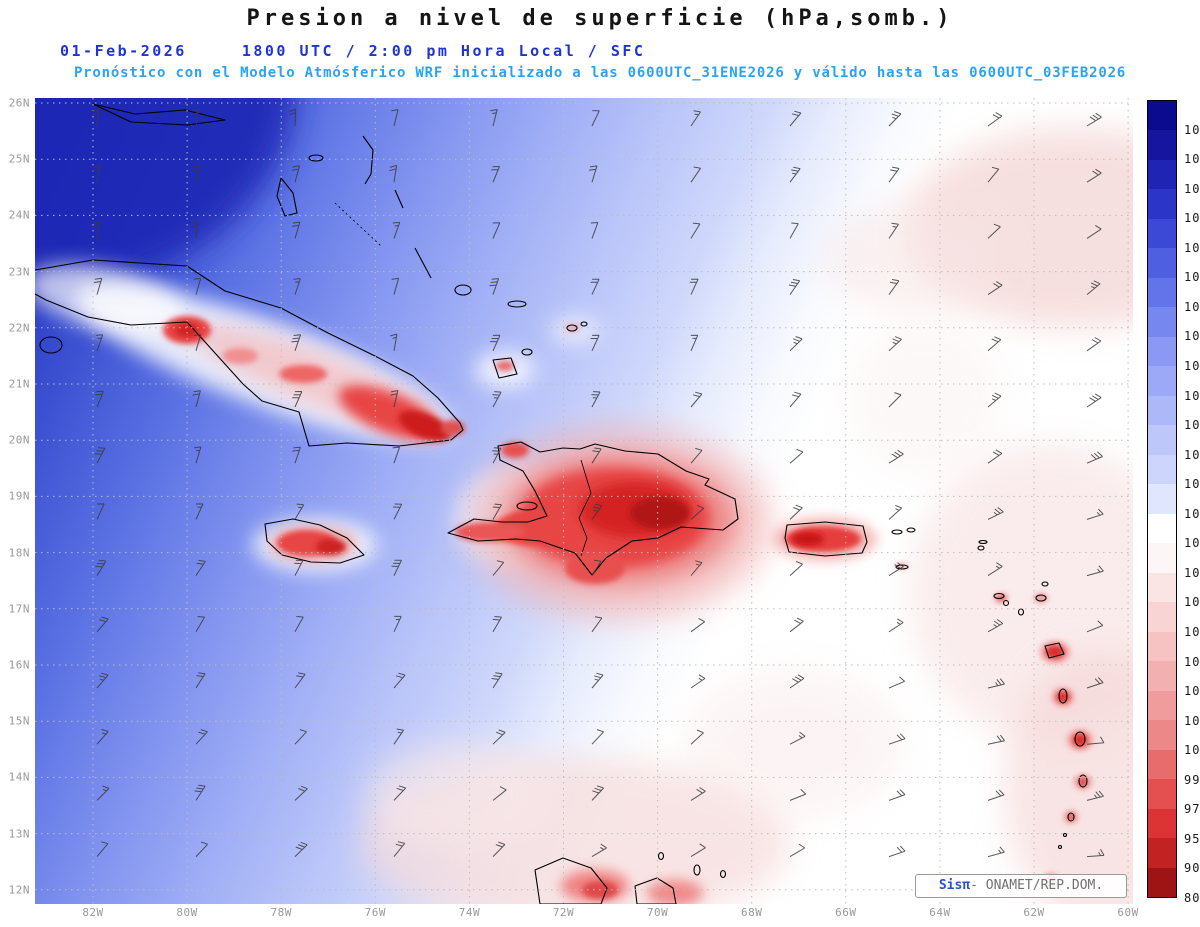  What do you see at coordinates (1192, 779) in the screenshot?
I see `colorbar-tick-label: 990` at bounding box center [1192, 779].